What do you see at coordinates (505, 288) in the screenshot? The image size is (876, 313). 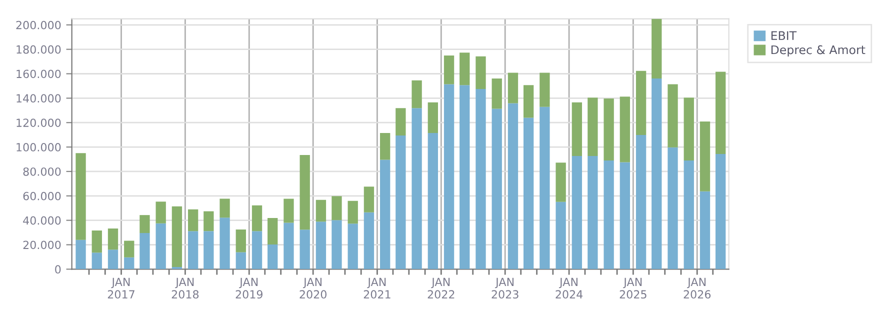 I see `x-tick-label: JAN 2023` at bounding box center [505, 288].